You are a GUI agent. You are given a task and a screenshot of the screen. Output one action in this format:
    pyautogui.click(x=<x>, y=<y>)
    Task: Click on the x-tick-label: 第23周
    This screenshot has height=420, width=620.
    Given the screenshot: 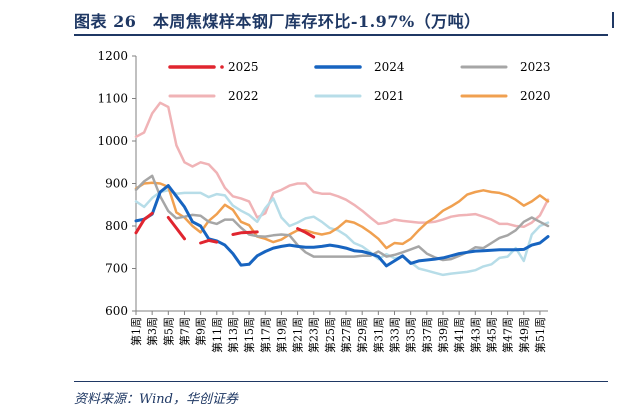 What is the action you would take?
    pyautogui.click(x=314, y=335)
    